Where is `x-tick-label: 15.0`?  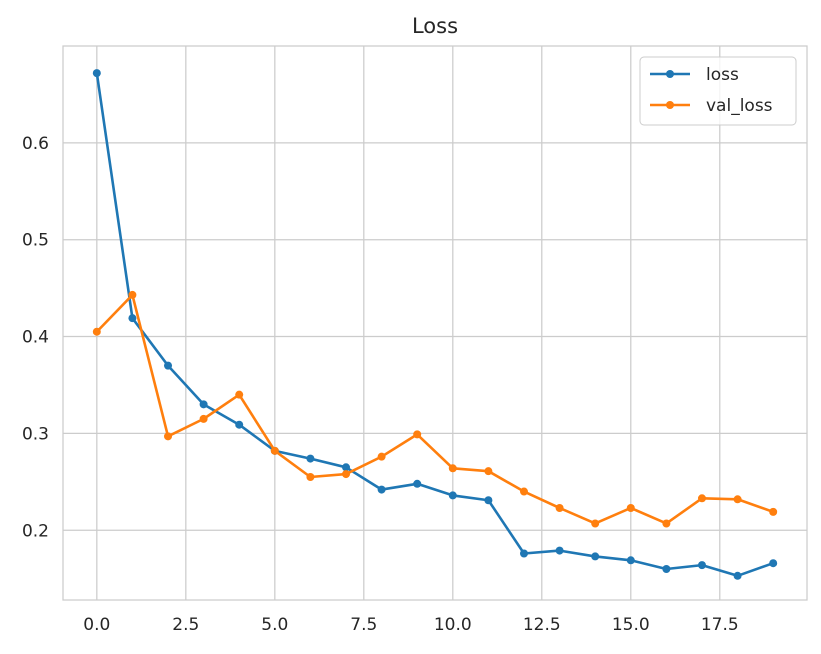
x-tick-label: 15.0 is located at coordinates (631, 625).